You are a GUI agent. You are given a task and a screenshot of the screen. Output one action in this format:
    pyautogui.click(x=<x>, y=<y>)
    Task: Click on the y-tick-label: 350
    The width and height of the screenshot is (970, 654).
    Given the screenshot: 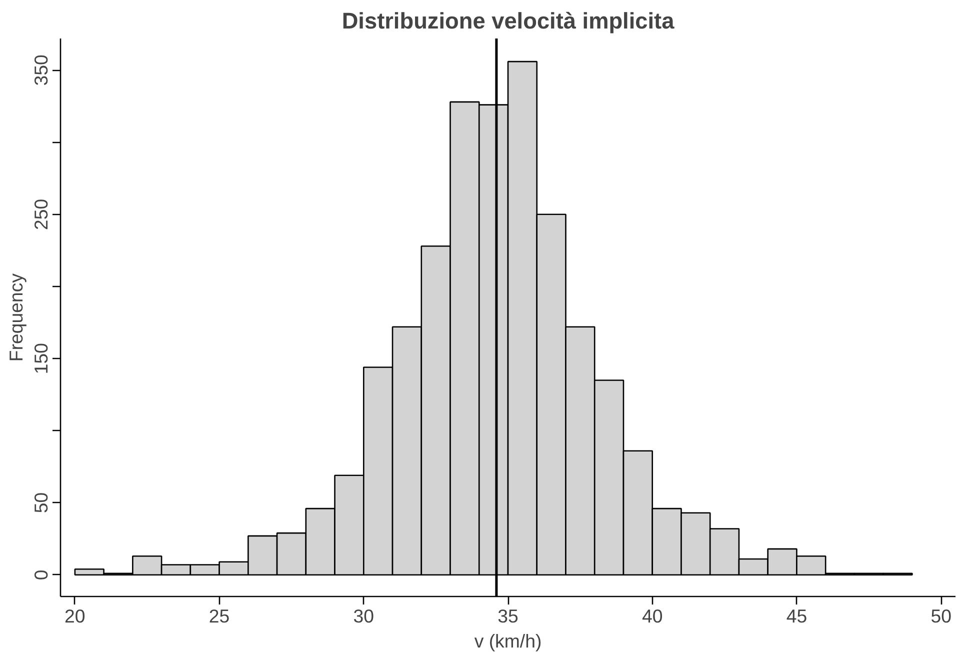 What is the action you would take?
    pyautogui.click(x=41, y=70)
    